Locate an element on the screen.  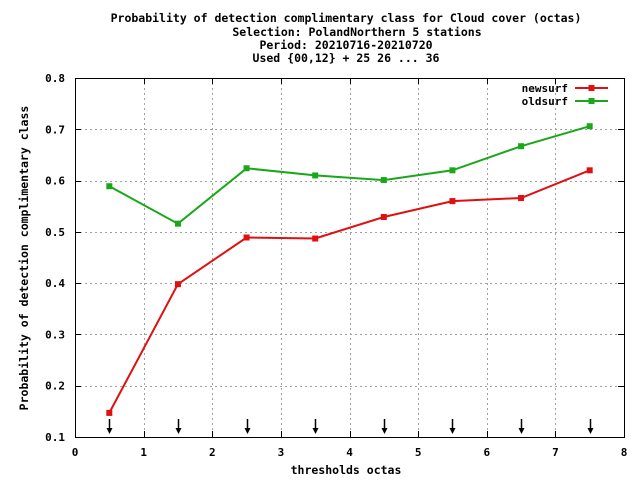
legend-item-oldsurf: oldsurf is located at coordinates (565, 101).